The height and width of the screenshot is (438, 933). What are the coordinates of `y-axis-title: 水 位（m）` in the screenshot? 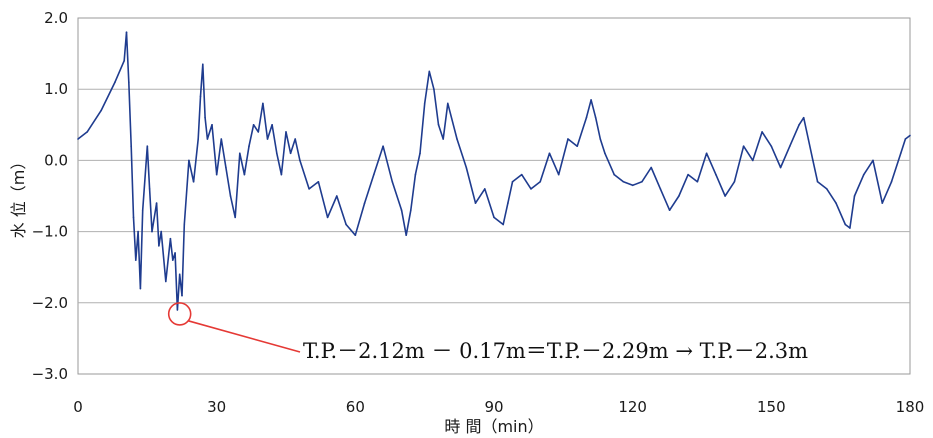 It's located at (18, 196).